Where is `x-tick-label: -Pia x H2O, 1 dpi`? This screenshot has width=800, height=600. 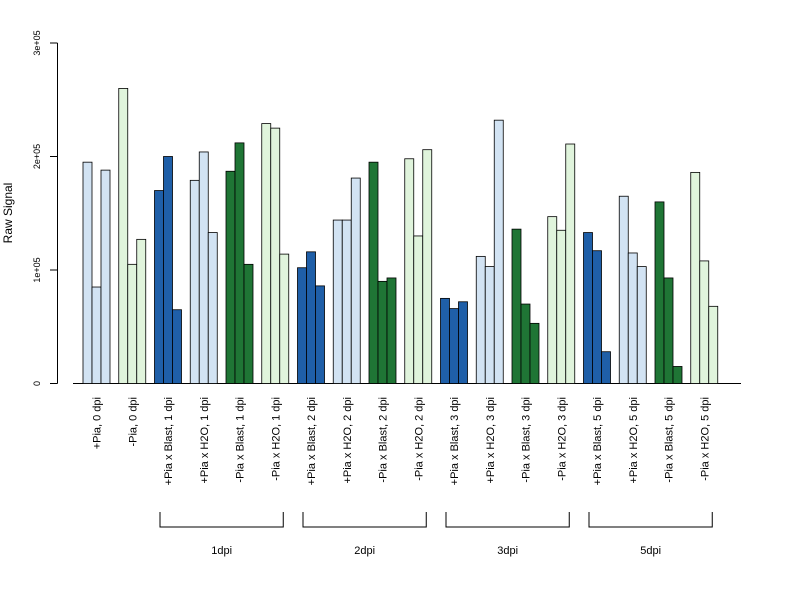 x-tick-label: -Pia x H2O, 1 dpi is located at coordinates (276, 439).